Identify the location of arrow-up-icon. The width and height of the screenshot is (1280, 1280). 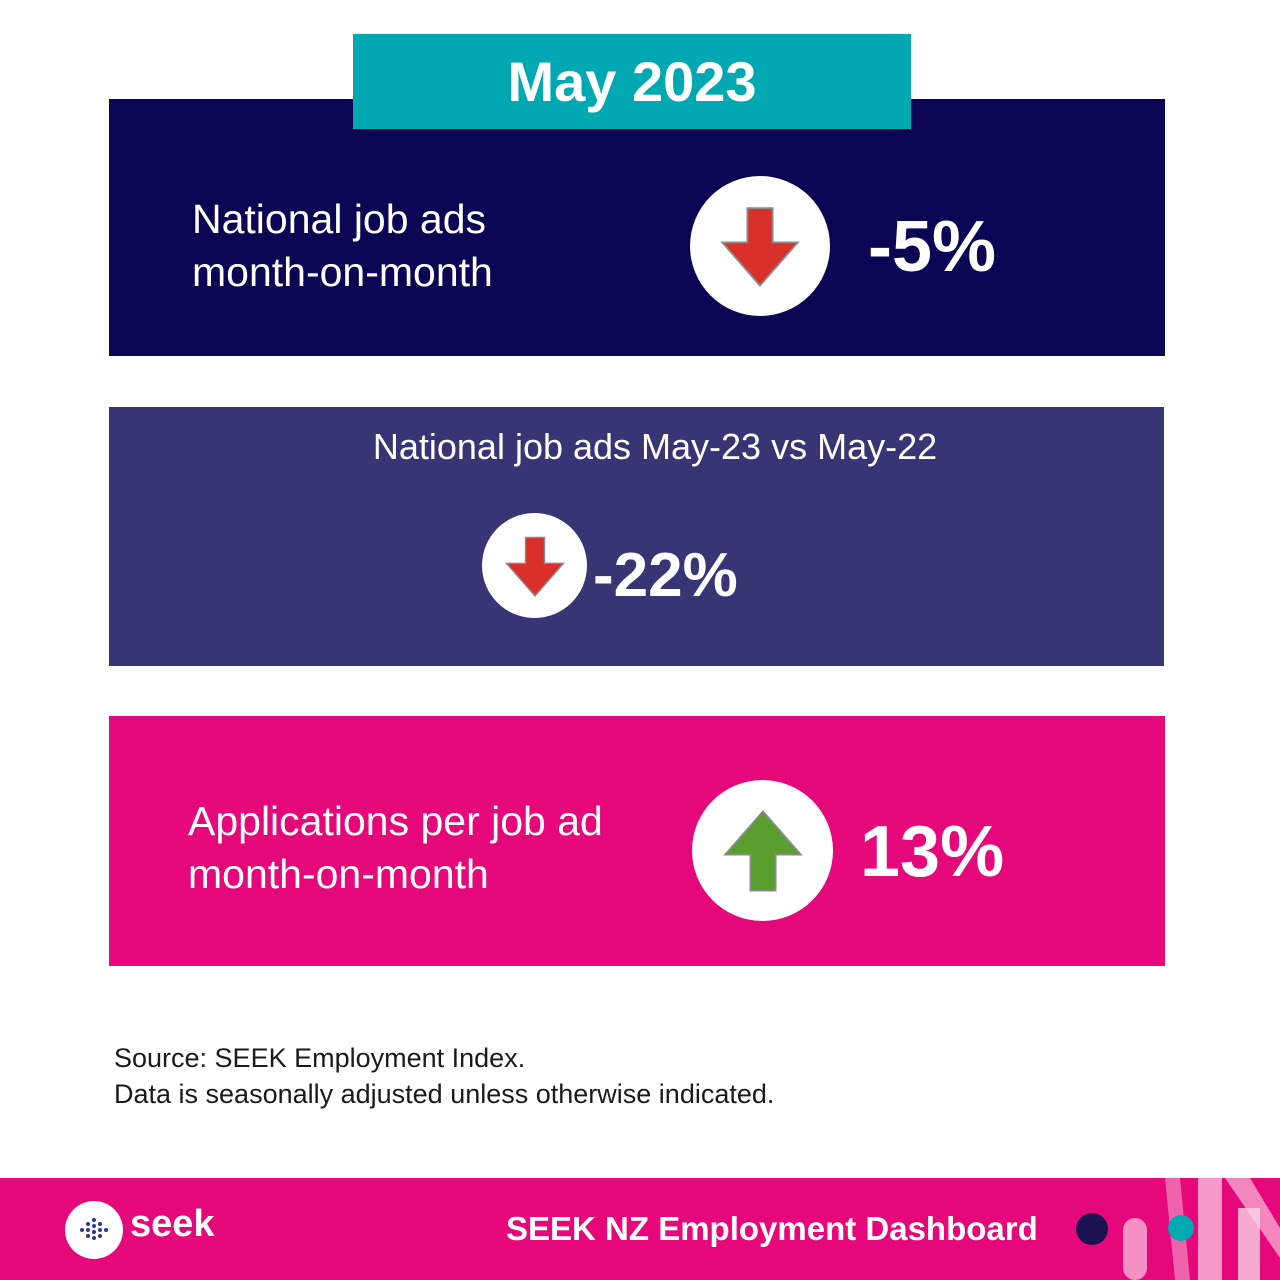
(762, 850).